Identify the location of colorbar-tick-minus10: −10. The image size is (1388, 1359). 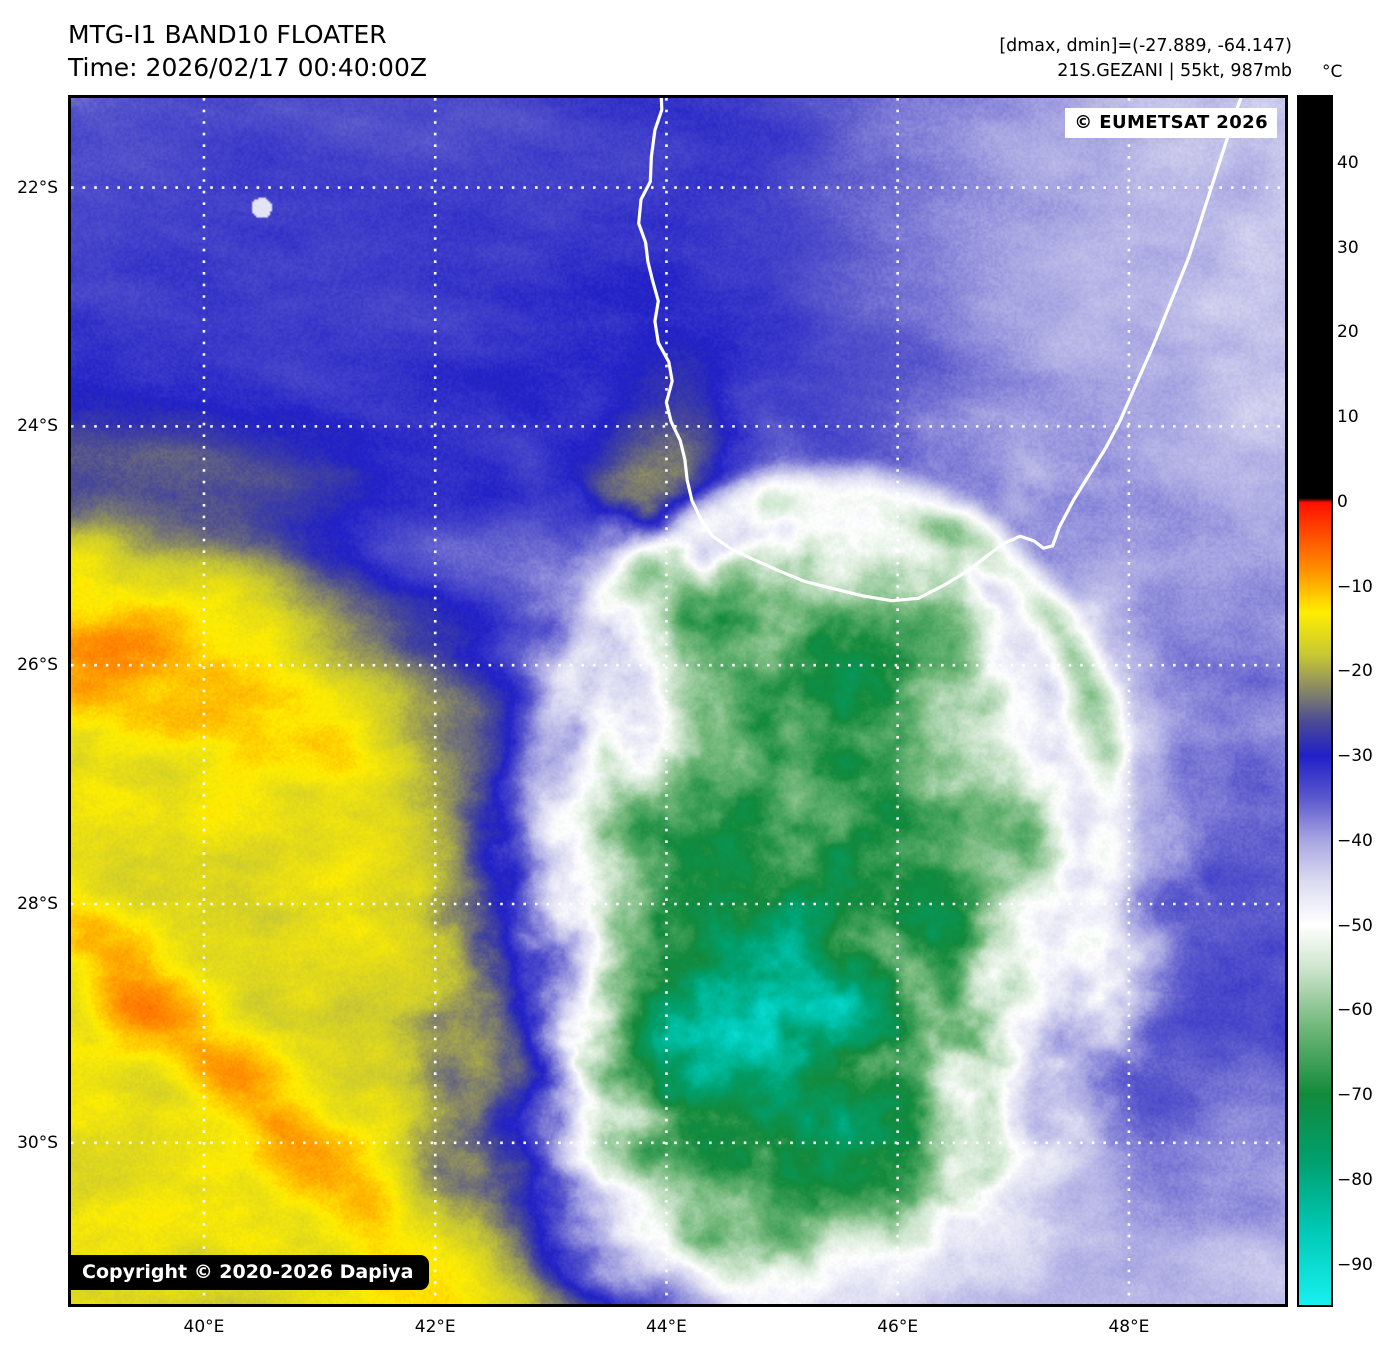
(1355, 586).